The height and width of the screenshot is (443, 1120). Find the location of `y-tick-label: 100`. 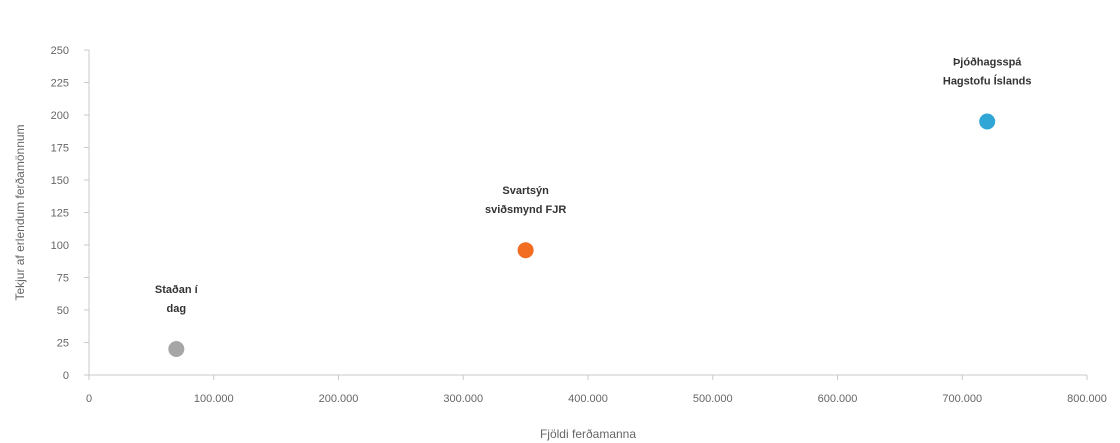

y-tick-label: 100 is located at coordinates (60, 246).